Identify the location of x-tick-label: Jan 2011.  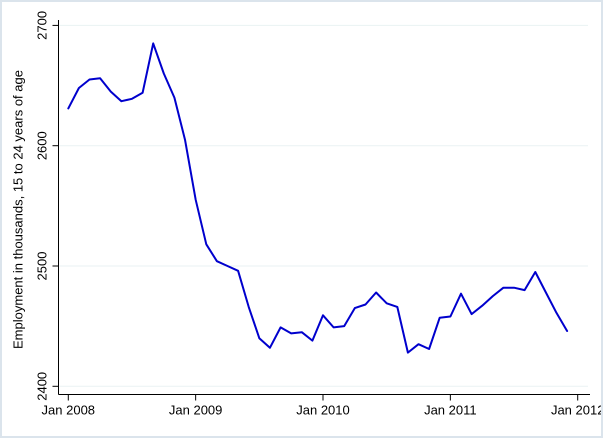
(450, 410).